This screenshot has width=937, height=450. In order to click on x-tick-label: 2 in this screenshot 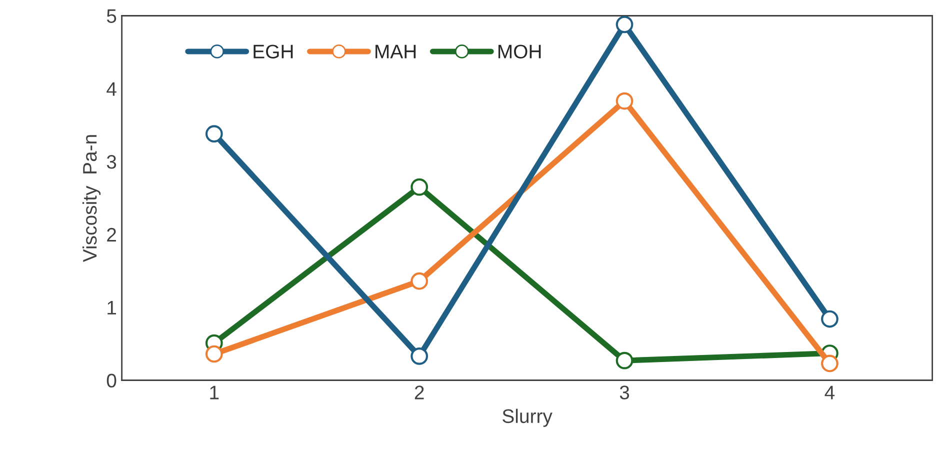, I will do `click(419, 393)`.